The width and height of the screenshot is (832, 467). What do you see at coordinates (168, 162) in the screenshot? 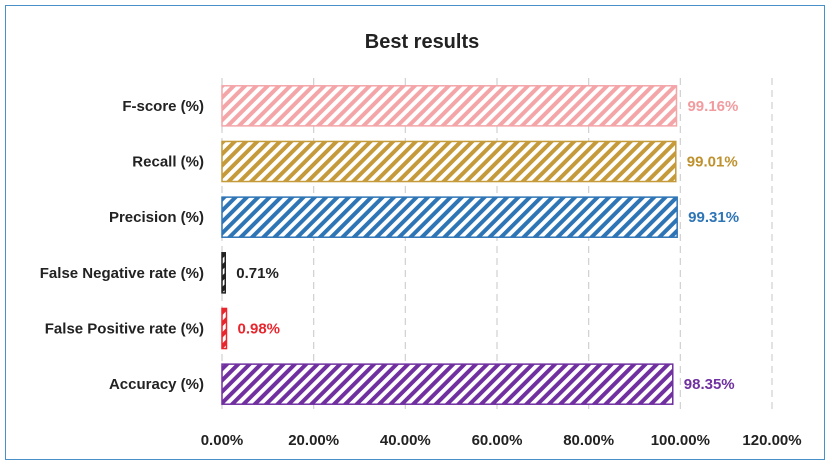
I see `category-label-1: Recall (%)` at bounding box center [168, 162].